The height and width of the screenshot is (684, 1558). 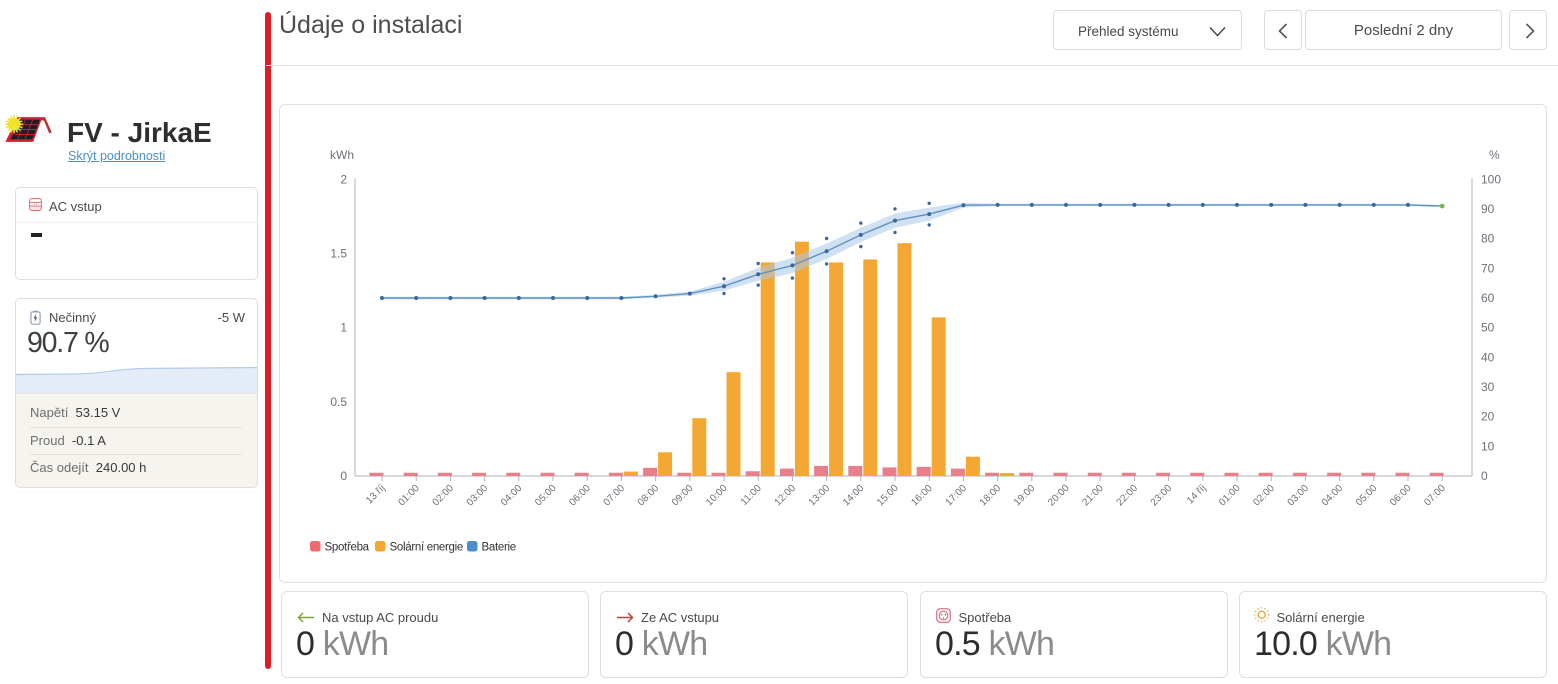 I want to click on svg-text: kWh, so click(x=342, y=155).